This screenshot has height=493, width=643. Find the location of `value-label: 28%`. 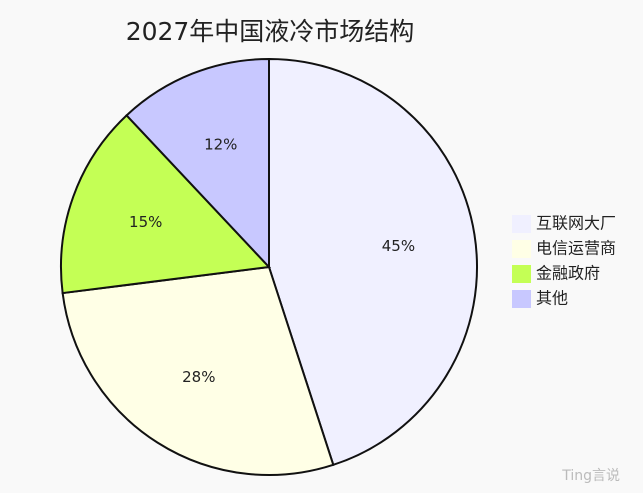

value-label: 28% is located at coordinates (198, 377).